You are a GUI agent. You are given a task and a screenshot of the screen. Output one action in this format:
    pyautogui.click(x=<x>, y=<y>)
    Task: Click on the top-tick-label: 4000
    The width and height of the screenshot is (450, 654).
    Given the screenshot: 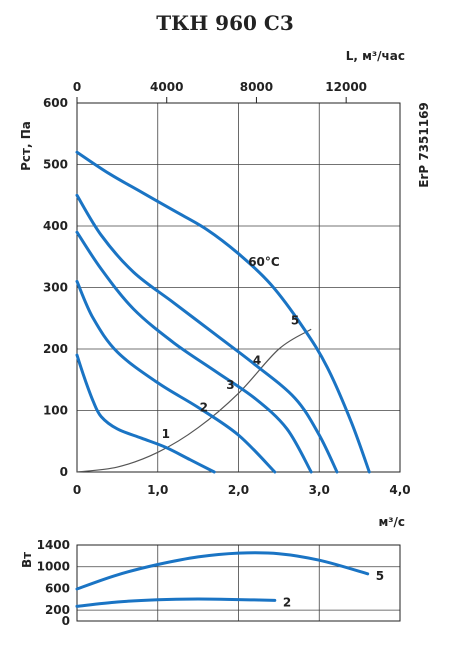 What is the action you would take?
    pyautogui.click(x=166, y=87)
    